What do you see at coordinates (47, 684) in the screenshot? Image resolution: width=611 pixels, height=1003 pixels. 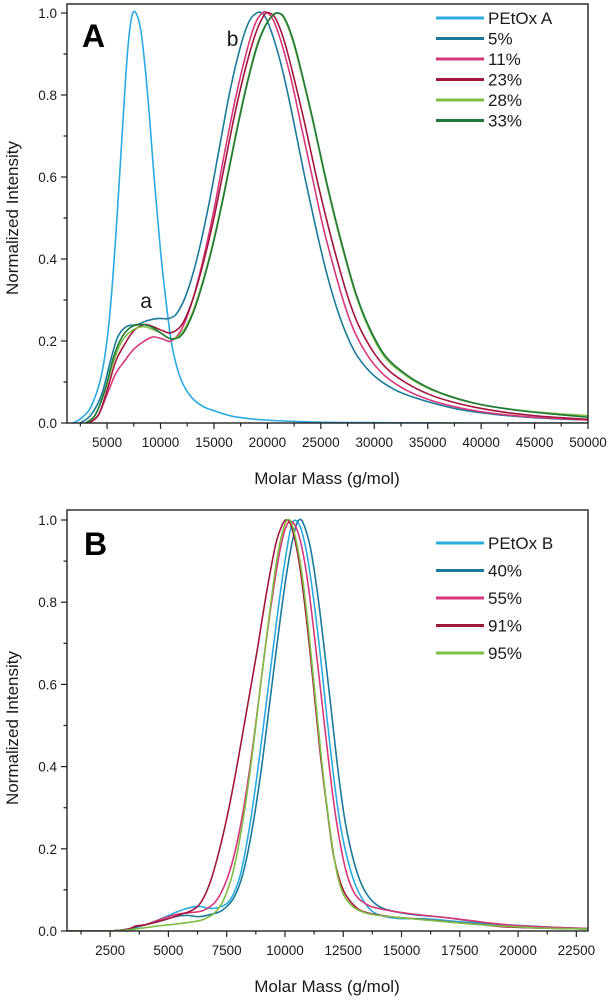 I see `panel-b-y-tick-label: 0.6` at bounding box center [47, 684].